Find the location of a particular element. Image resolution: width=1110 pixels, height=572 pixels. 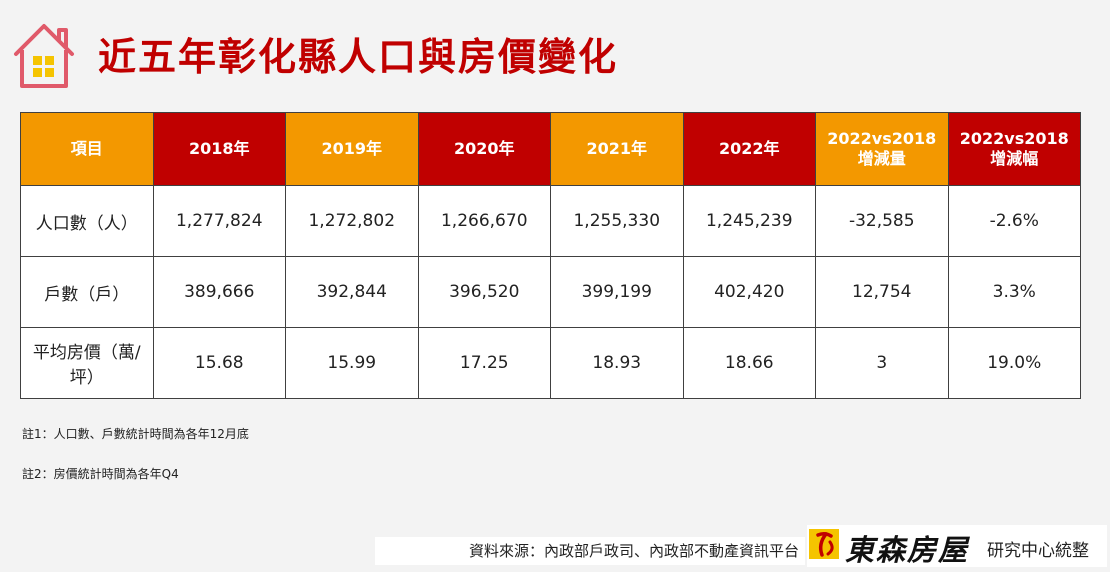

cell-value: 1,277,824 is located at coordinates (219, 221).